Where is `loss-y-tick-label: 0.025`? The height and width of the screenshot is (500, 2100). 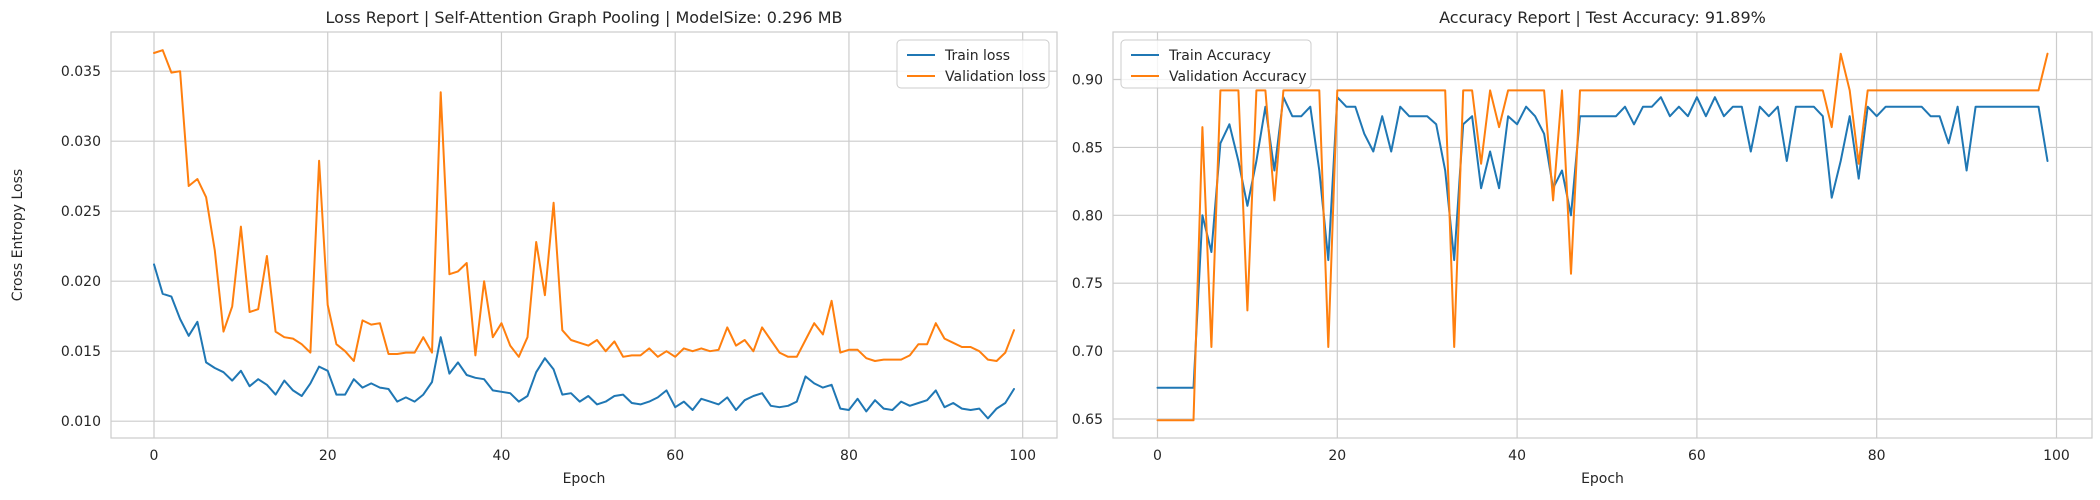
loss-y-tick-label: 0.025 is located at coordinates (81, 212).